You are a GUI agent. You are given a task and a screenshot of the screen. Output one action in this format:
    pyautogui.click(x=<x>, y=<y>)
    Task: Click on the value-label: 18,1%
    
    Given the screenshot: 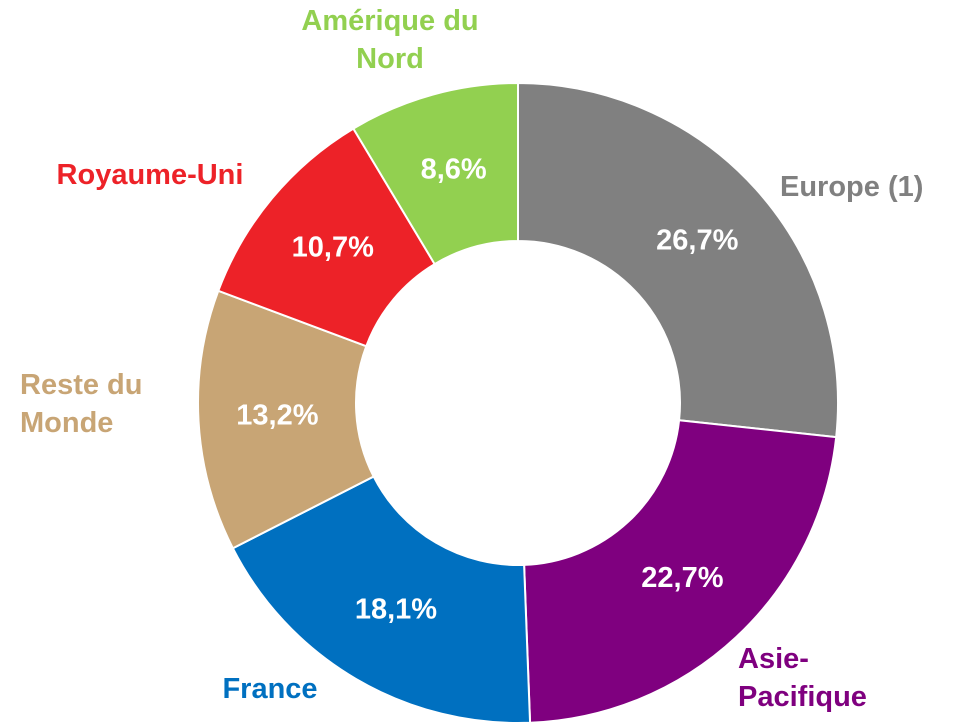 What is the action you would take?
    pyautogui.click(x=396, y=609)
    